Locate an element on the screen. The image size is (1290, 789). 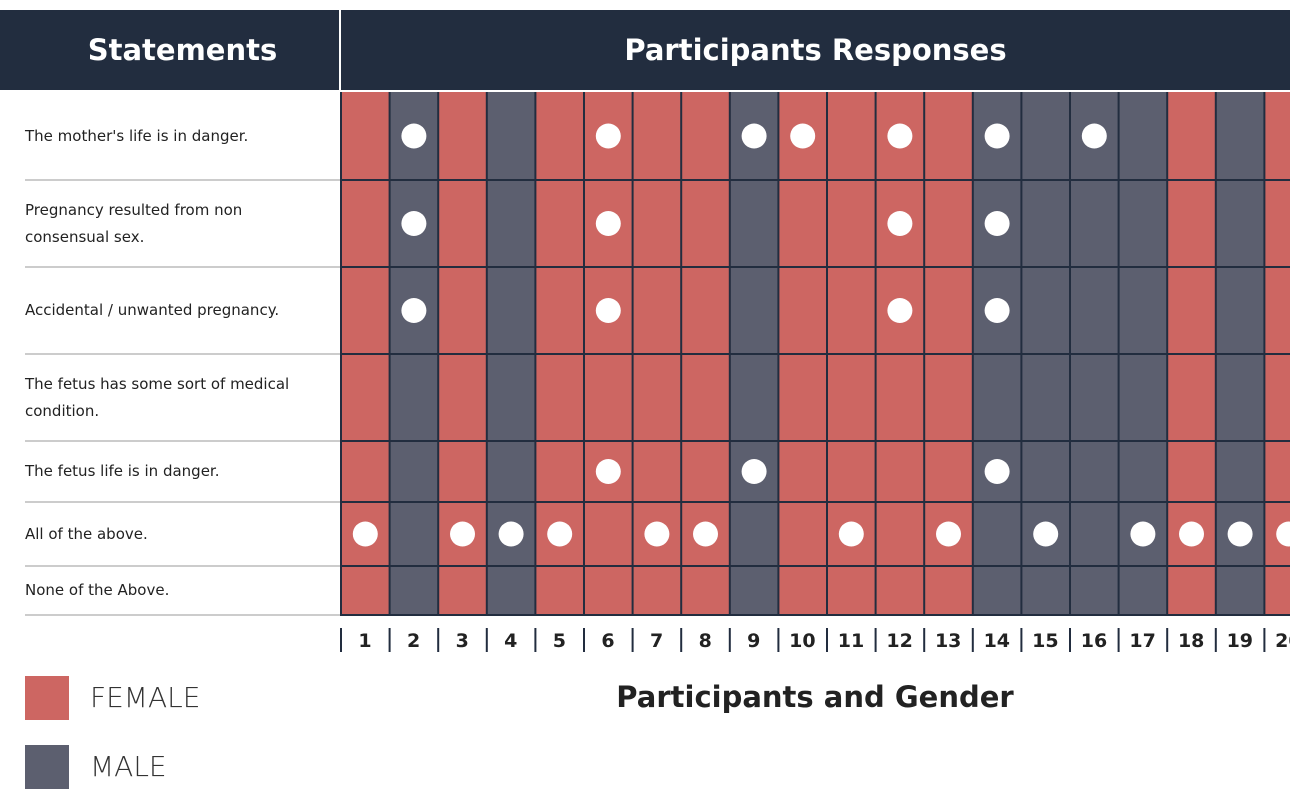
participant-number: 16 is located at coordinates (1094, 641).